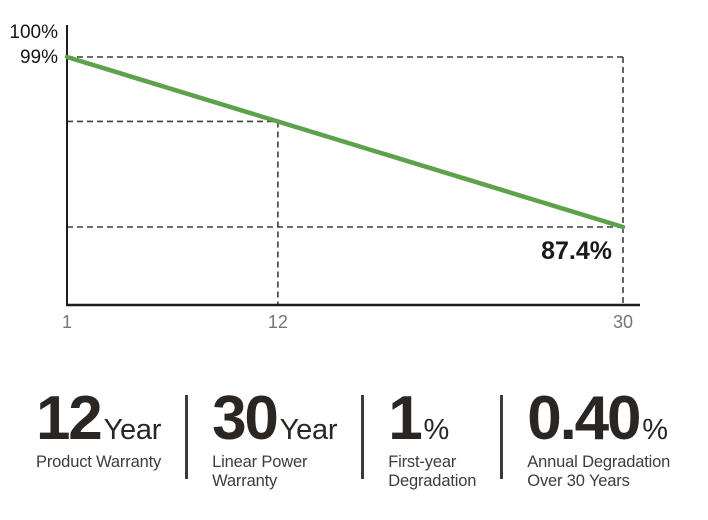 This screenshot has width=708, height=520. I want to click on stat-label: Annual Degradation Over 30 Years, so click(598, 472).